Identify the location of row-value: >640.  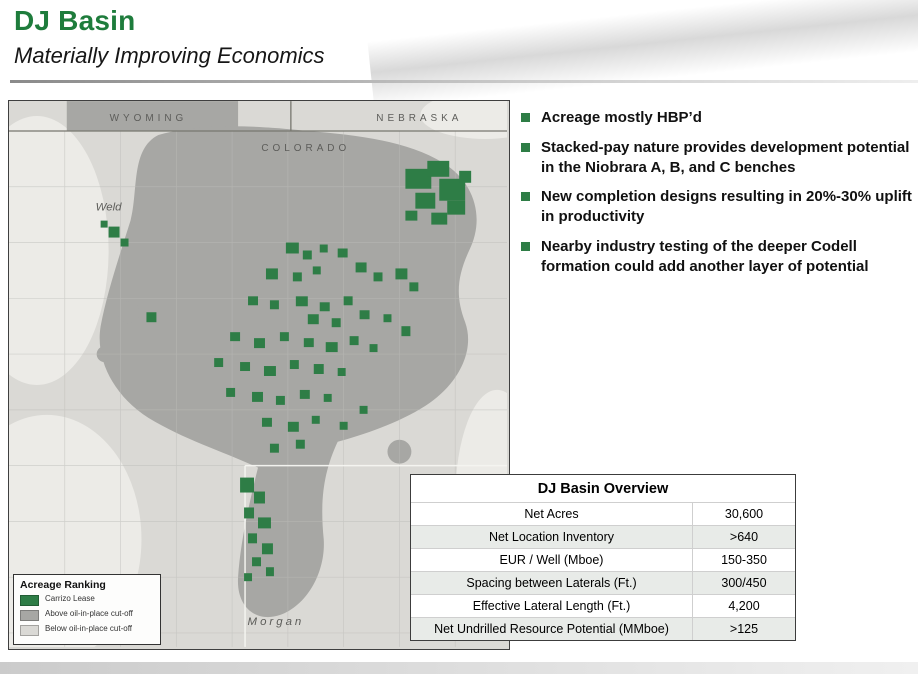
(743, 537).